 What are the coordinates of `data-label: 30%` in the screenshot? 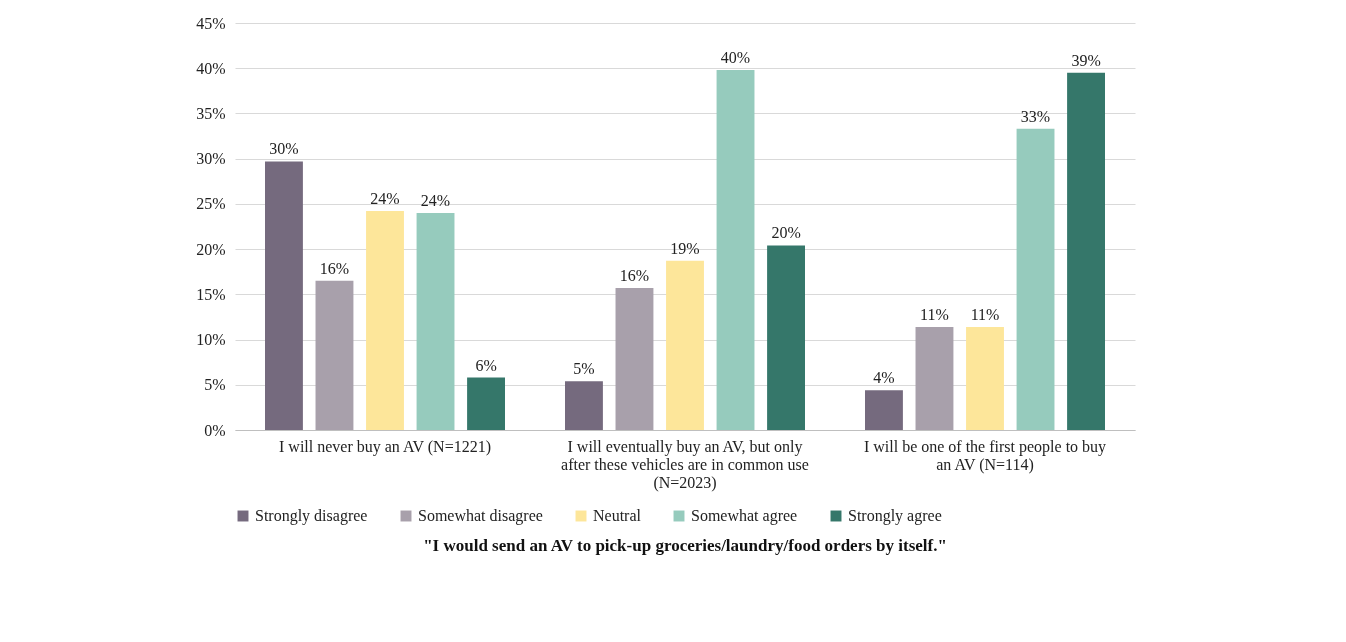 It's located at (284, 149).